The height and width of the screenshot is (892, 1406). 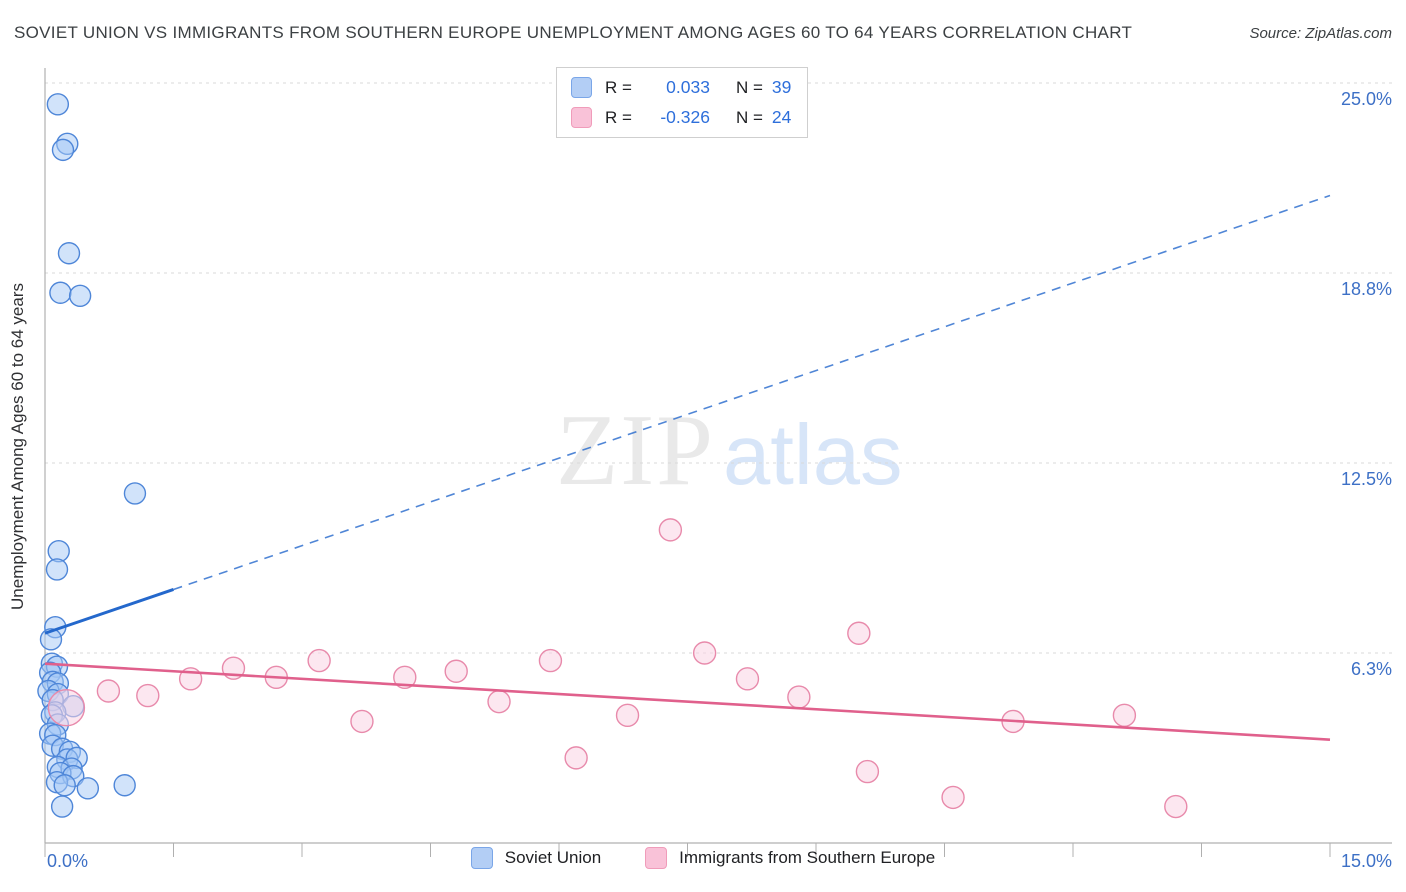 I want to click on y-tick-label-12-5: 12.5%, so click(x=1366, y=479).